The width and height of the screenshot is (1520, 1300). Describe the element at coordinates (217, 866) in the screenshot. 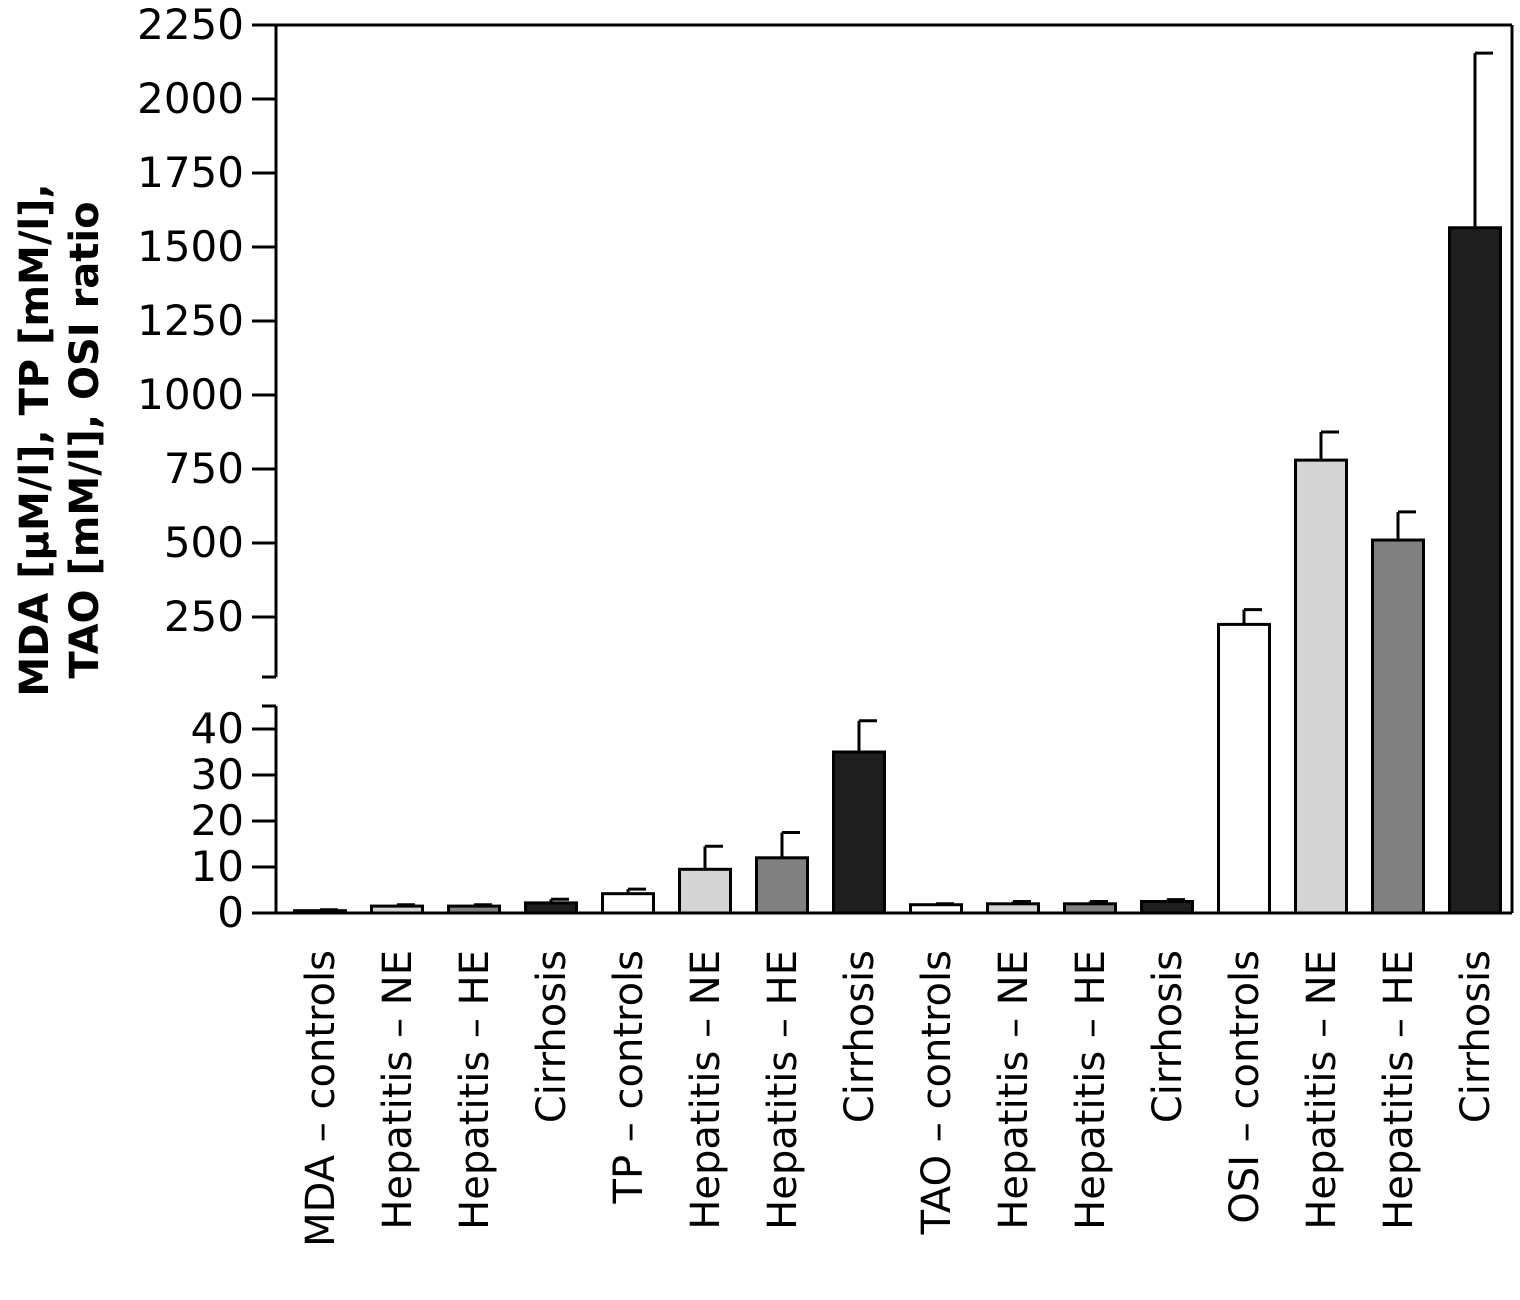

I see `y-tick-label-lower: 10` at that location.